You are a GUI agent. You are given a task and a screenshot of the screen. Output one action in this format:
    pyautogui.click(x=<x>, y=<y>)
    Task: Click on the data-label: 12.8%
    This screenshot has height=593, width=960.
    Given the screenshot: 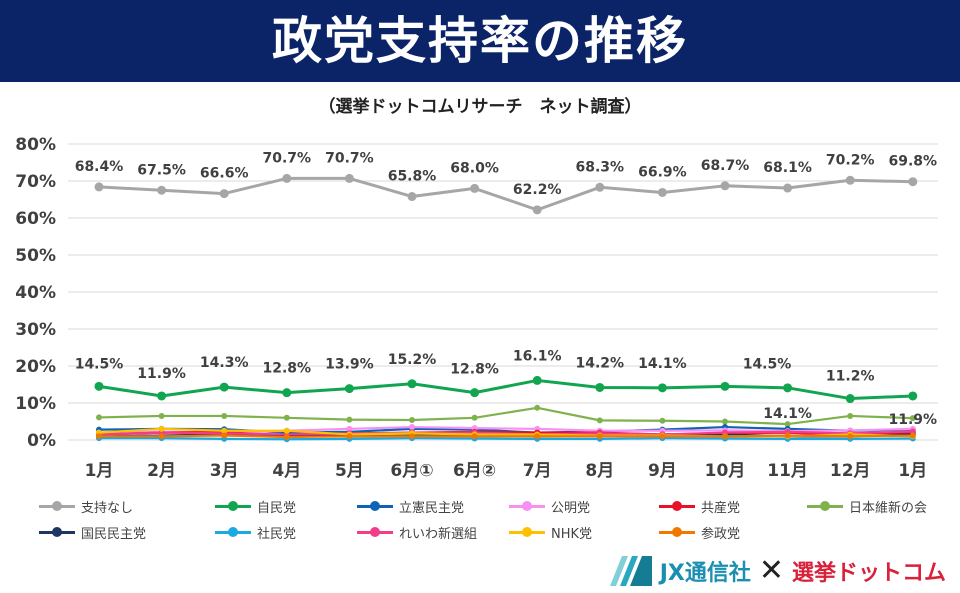 What is the action you would take?
    pyautogui.click(x=287, y=369)
    